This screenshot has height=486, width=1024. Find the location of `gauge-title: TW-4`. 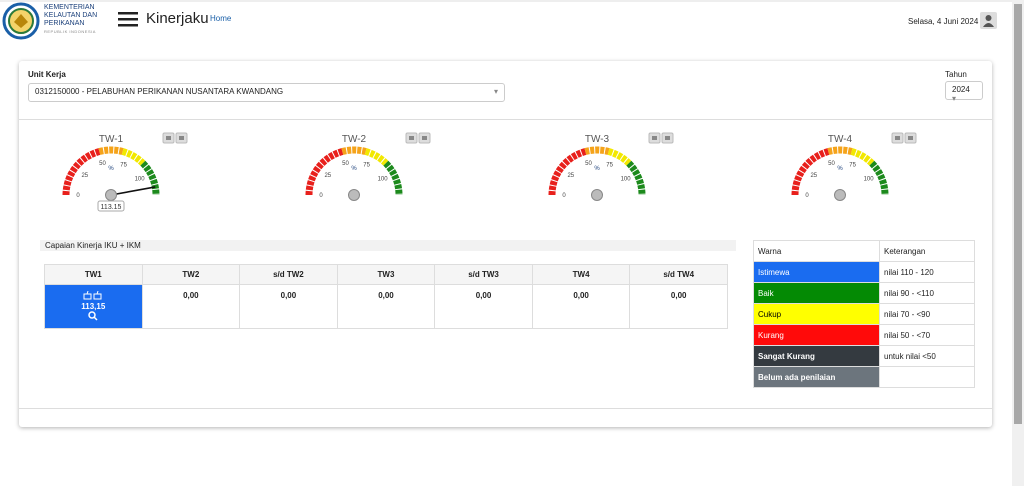

gauge-title: TW-4 is located at coordinates (840, 139).